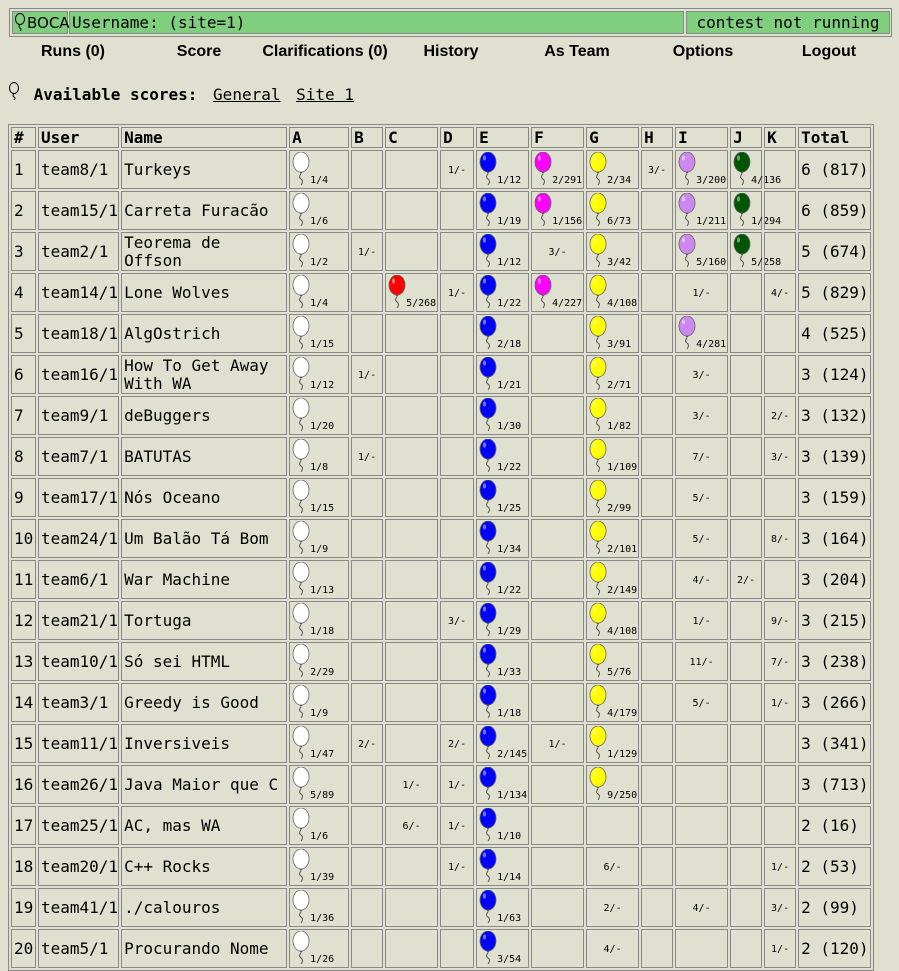  What do you see at coordinates (319, 210) in the screenshot?
I see `problem-cell-a: 1/6` at bounding box center [319, 210].